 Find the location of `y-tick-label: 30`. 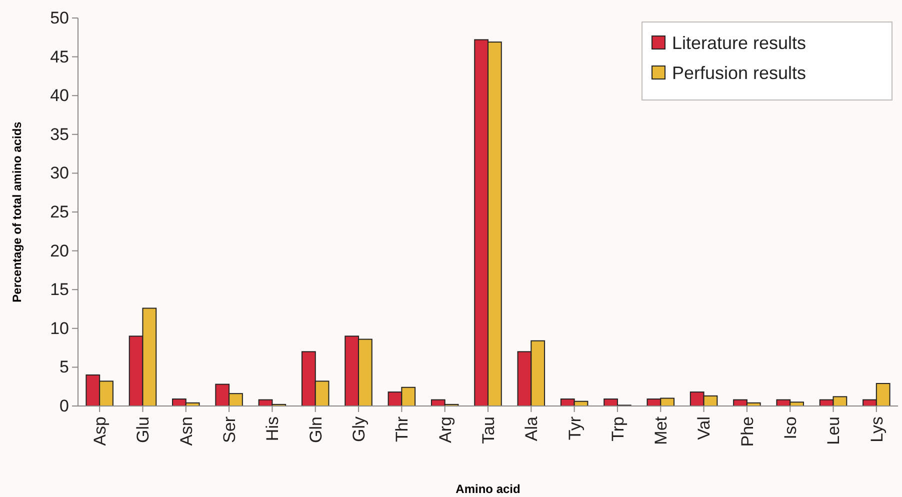

y-tick-label: 30 is located at coordinates (59, 173).